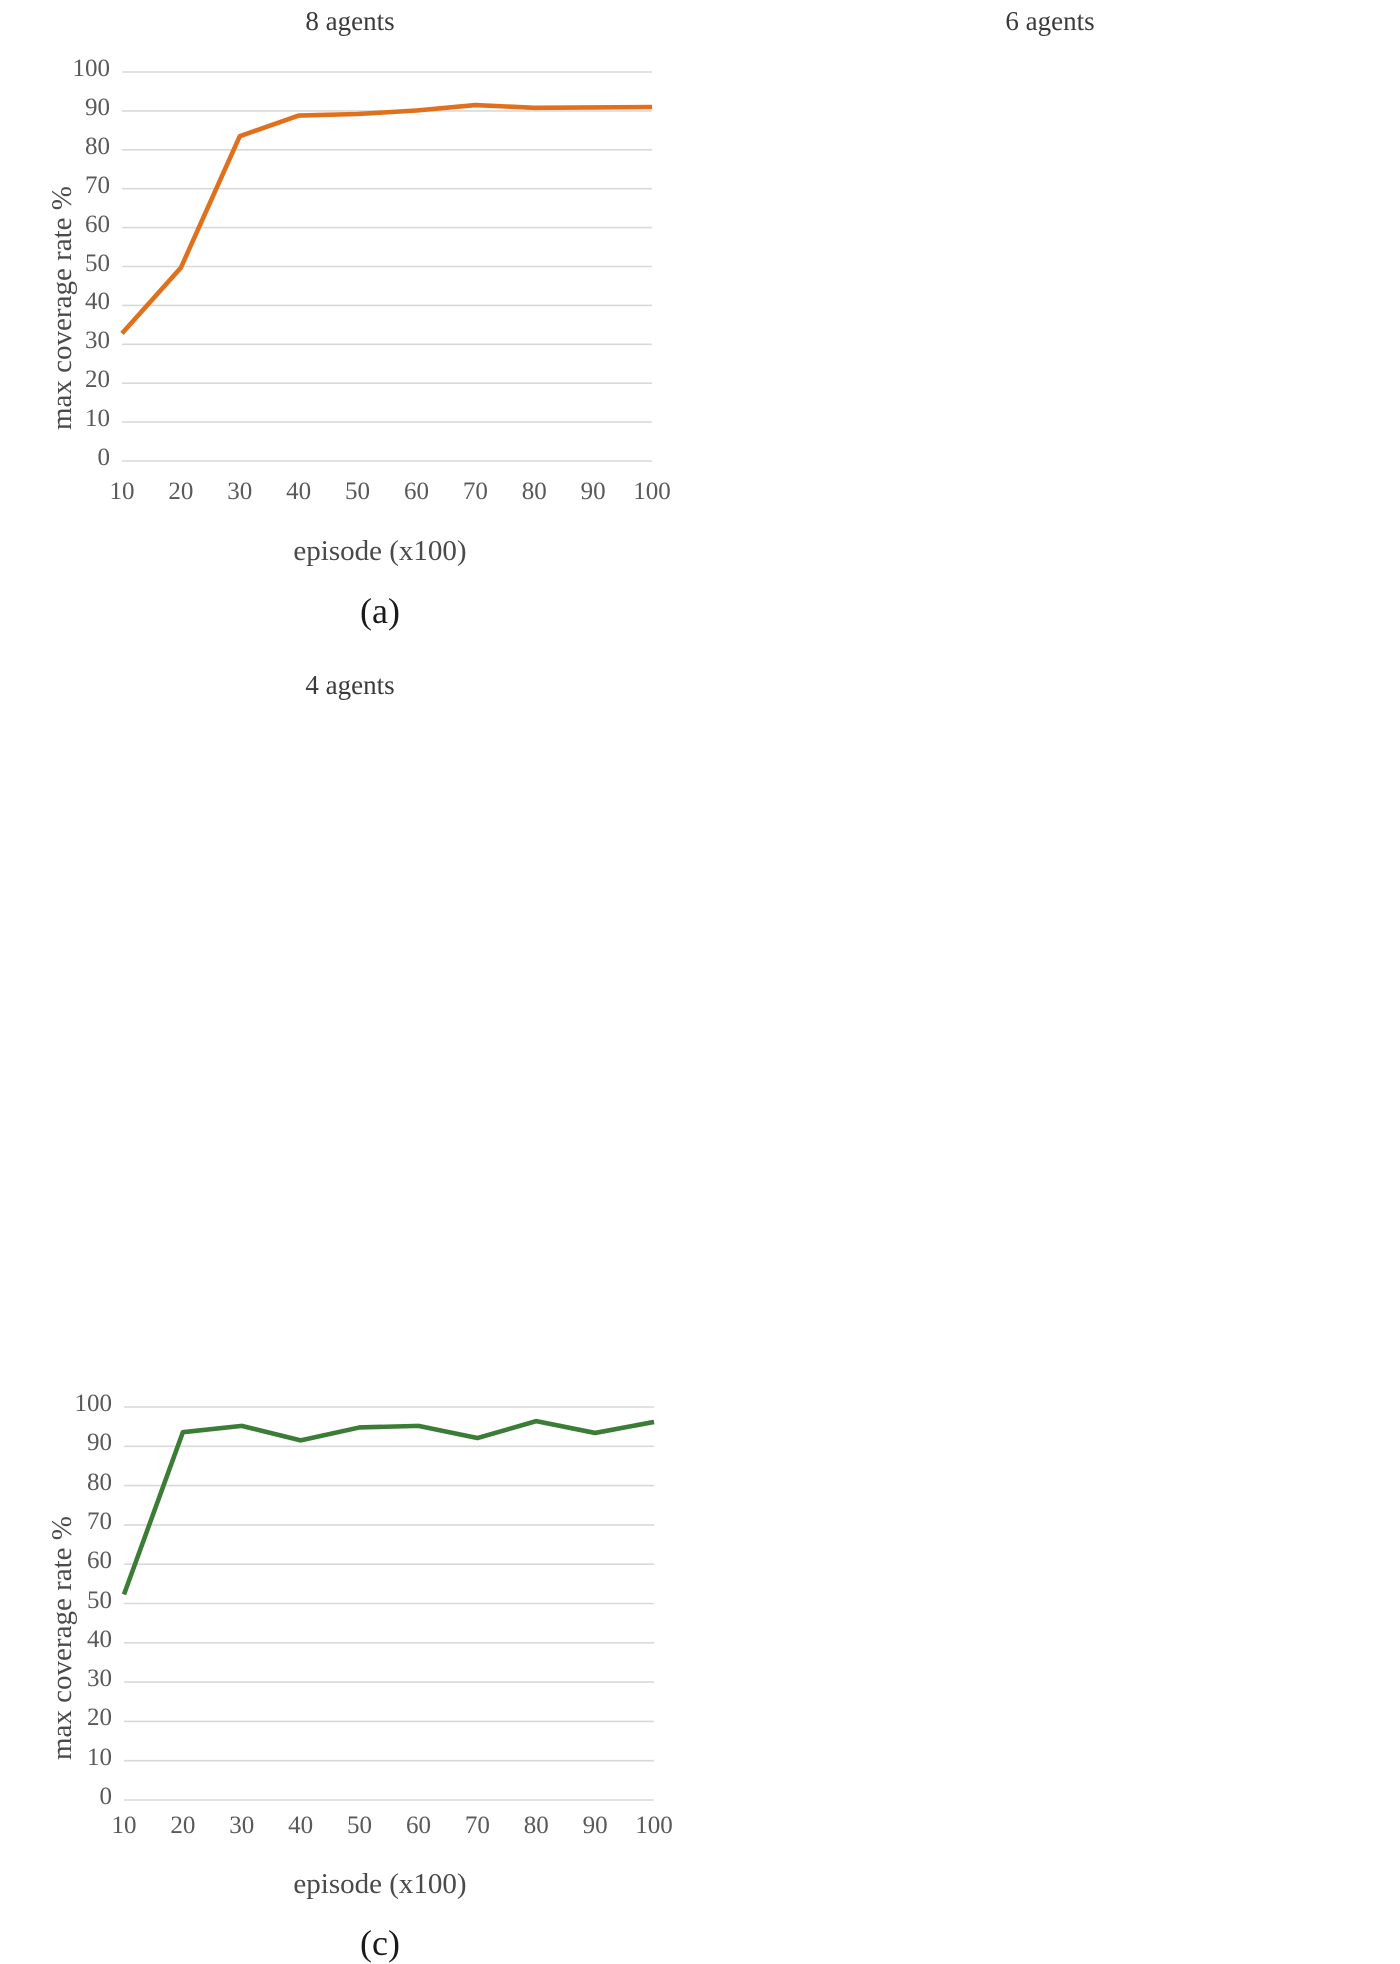 Image resolution: width=1400 pixels, height=1964 pixels. Describe the element at coordinates (1050, 21) in the screenshot. I see `chart-title-b: 6 agents` at that location.